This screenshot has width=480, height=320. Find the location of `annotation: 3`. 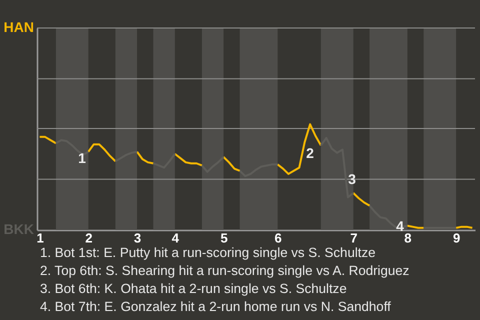

annotation: 3 is located at coordinates (352, 179).